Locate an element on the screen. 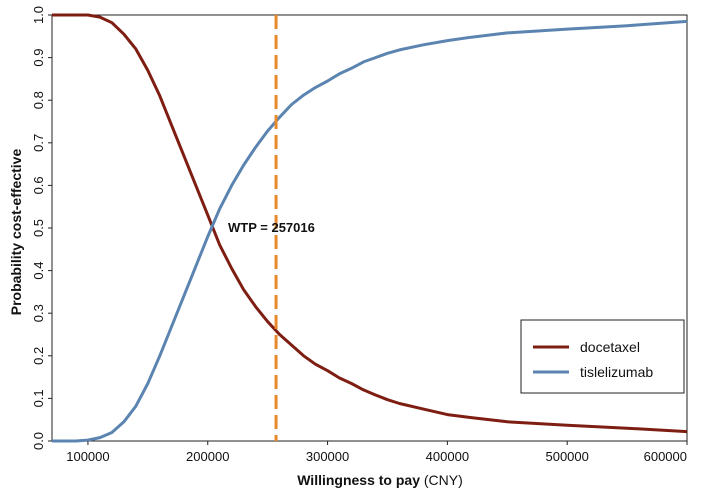  x-tick-label: 100000 is located at coordinates (87, 456).